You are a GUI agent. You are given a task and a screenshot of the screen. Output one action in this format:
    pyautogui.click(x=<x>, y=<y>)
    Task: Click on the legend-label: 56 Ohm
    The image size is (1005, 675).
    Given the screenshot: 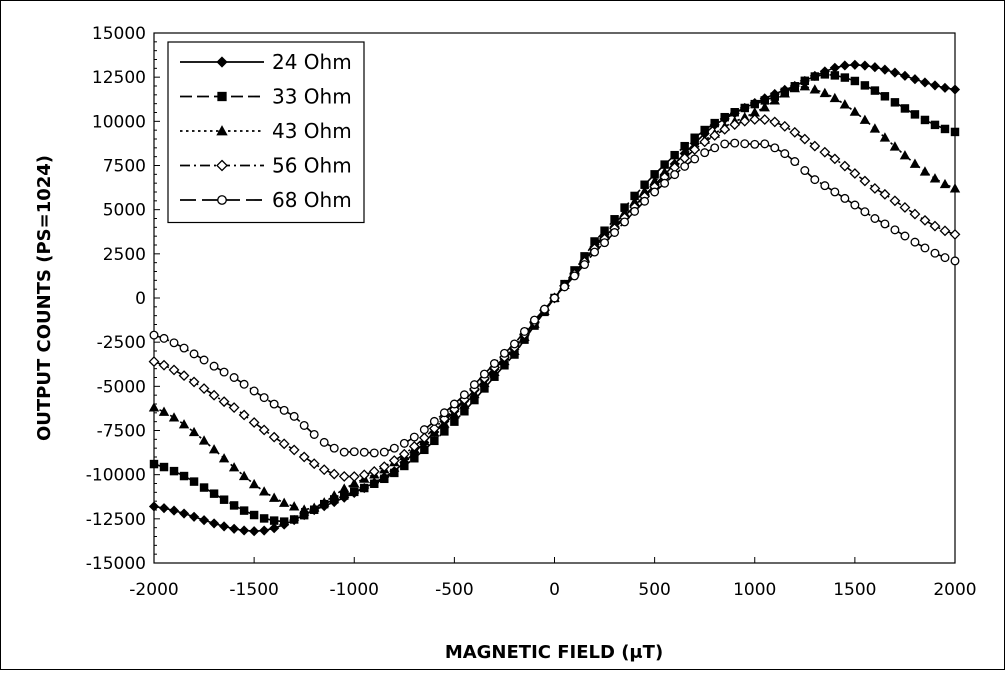 What is the action you would take?
    pyautogui.click(x=312, y=166)
    